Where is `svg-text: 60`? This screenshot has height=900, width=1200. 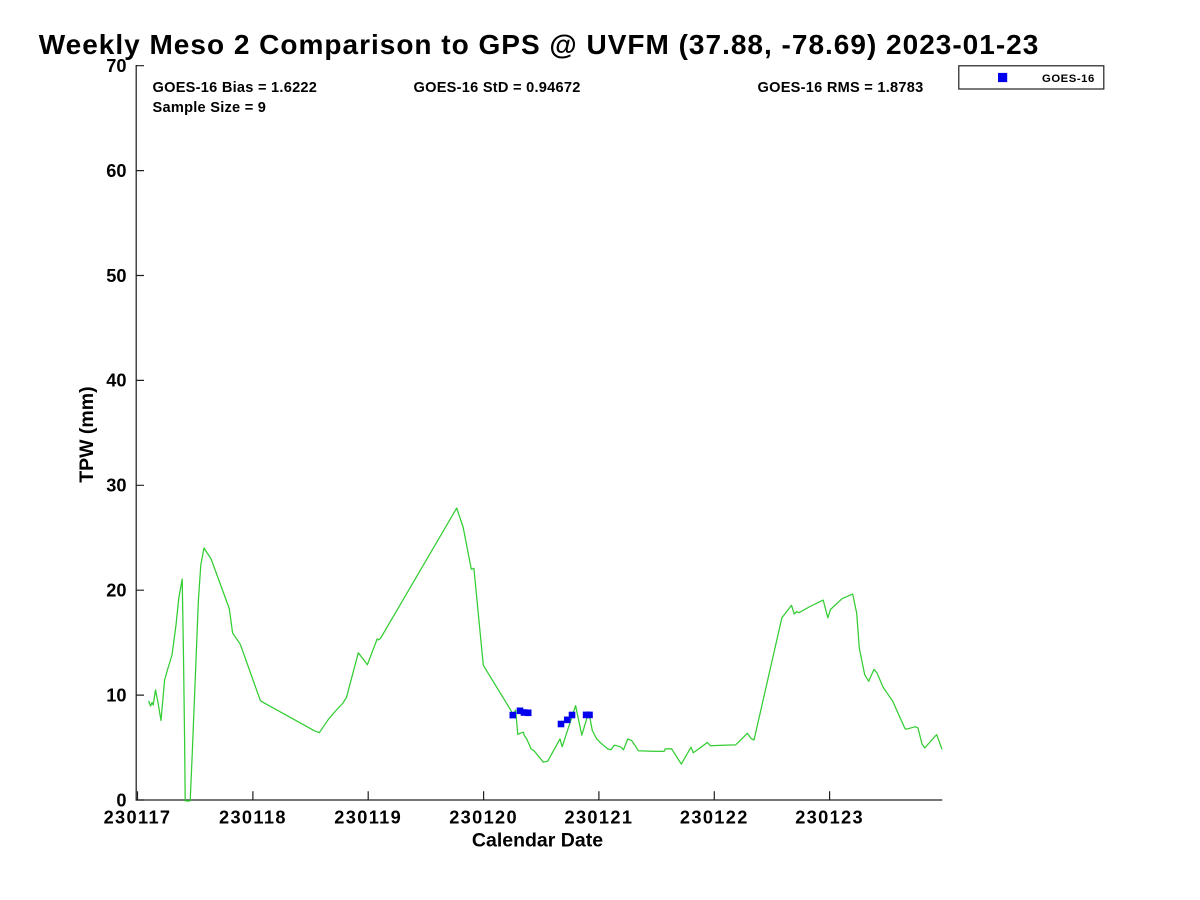
svg-text: 60 is located at coordinates (116, 171).